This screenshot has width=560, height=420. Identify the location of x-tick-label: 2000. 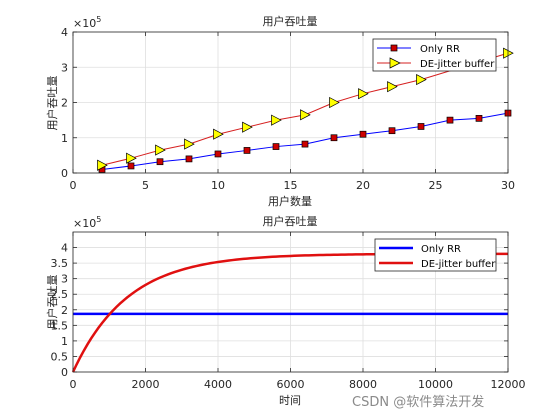
(146, 384).